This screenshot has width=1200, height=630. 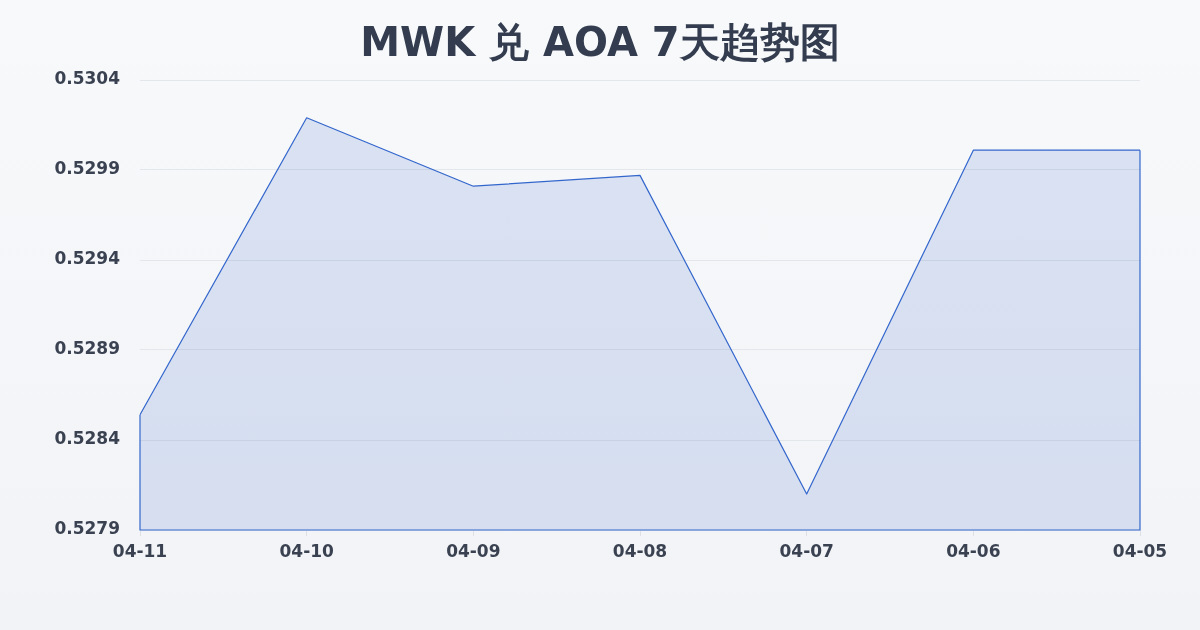 I want to click on x-tick-label: 04-07, so click(x=806, y=550).